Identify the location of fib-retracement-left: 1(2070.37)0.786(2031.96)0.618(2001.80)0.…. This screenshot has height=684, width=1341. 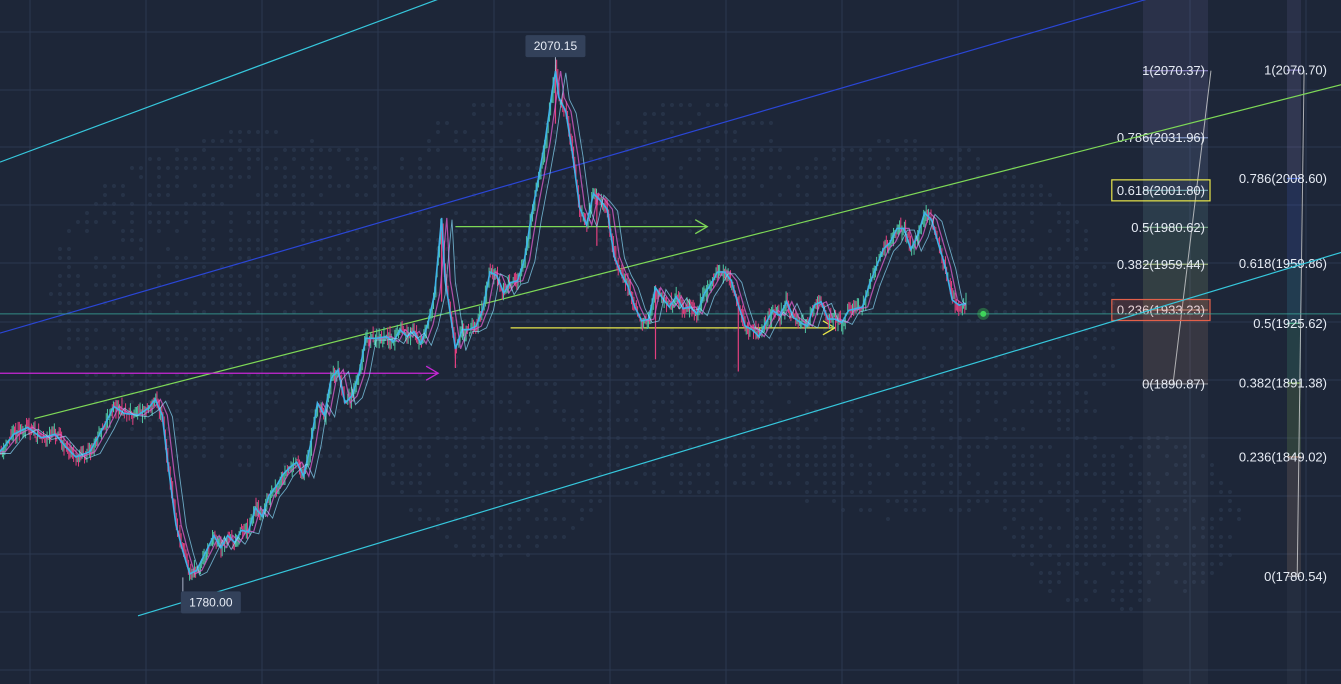
(1161, 342).